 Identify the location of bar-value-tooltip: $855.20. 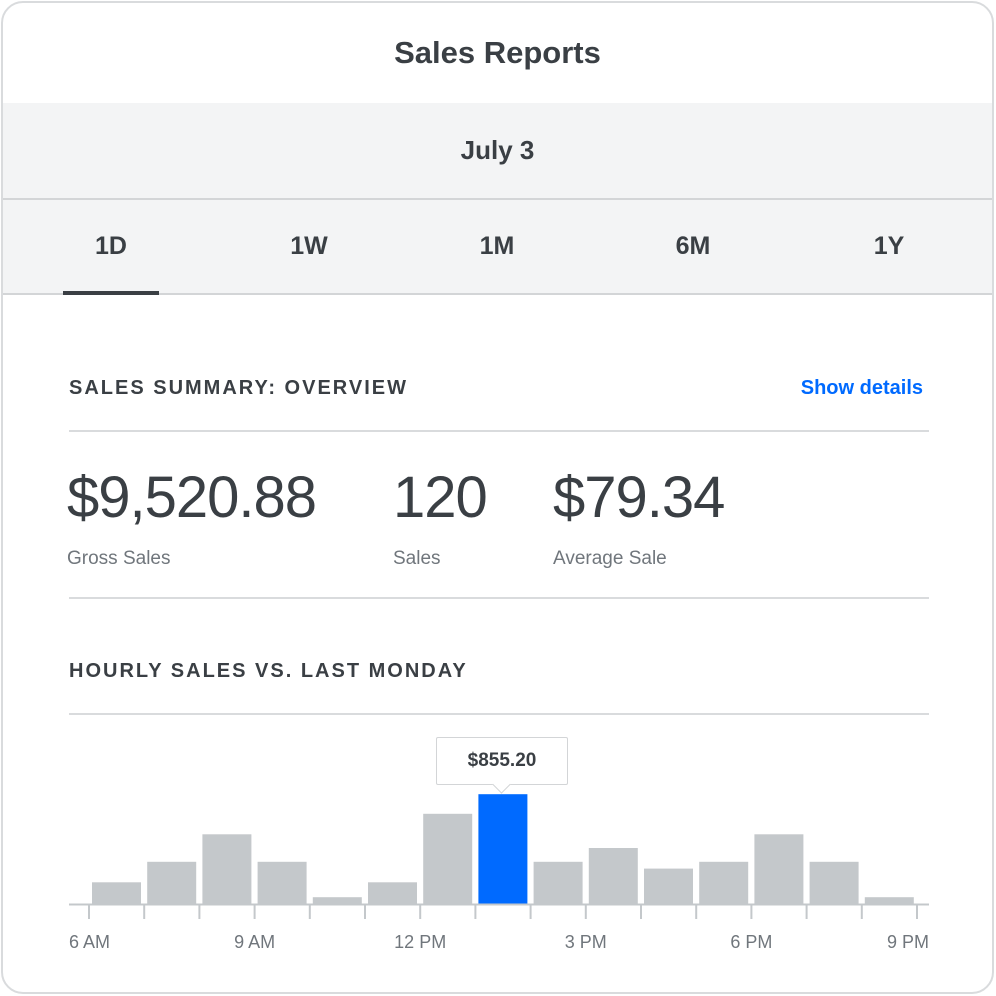
(502, 761).